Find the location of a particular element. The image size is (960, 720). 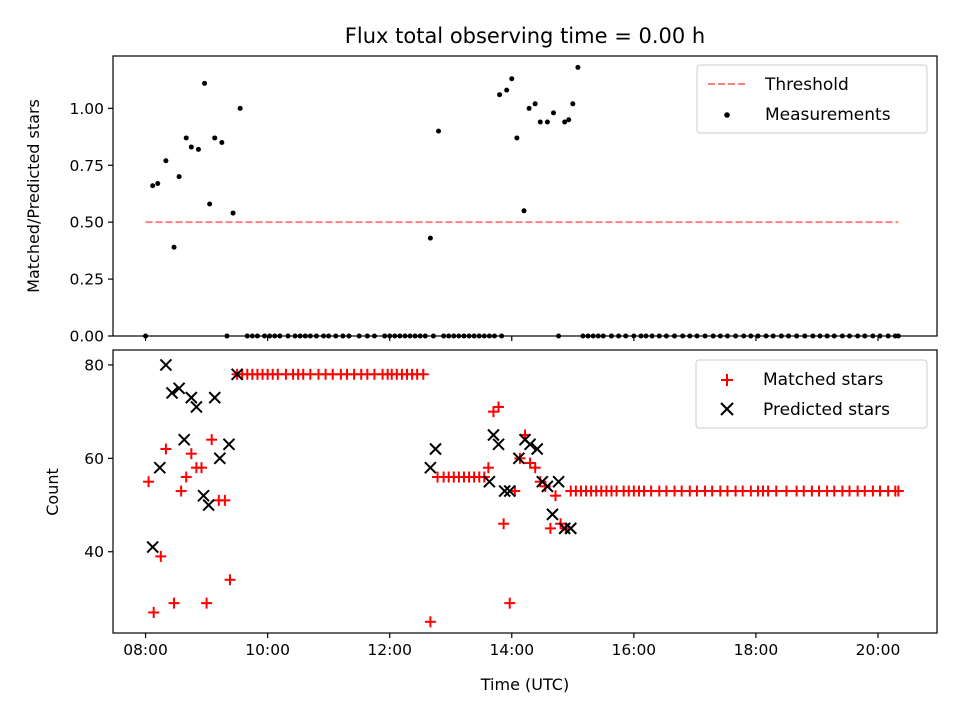

y-tick-label: 40 is located at coordinates (94, 552).